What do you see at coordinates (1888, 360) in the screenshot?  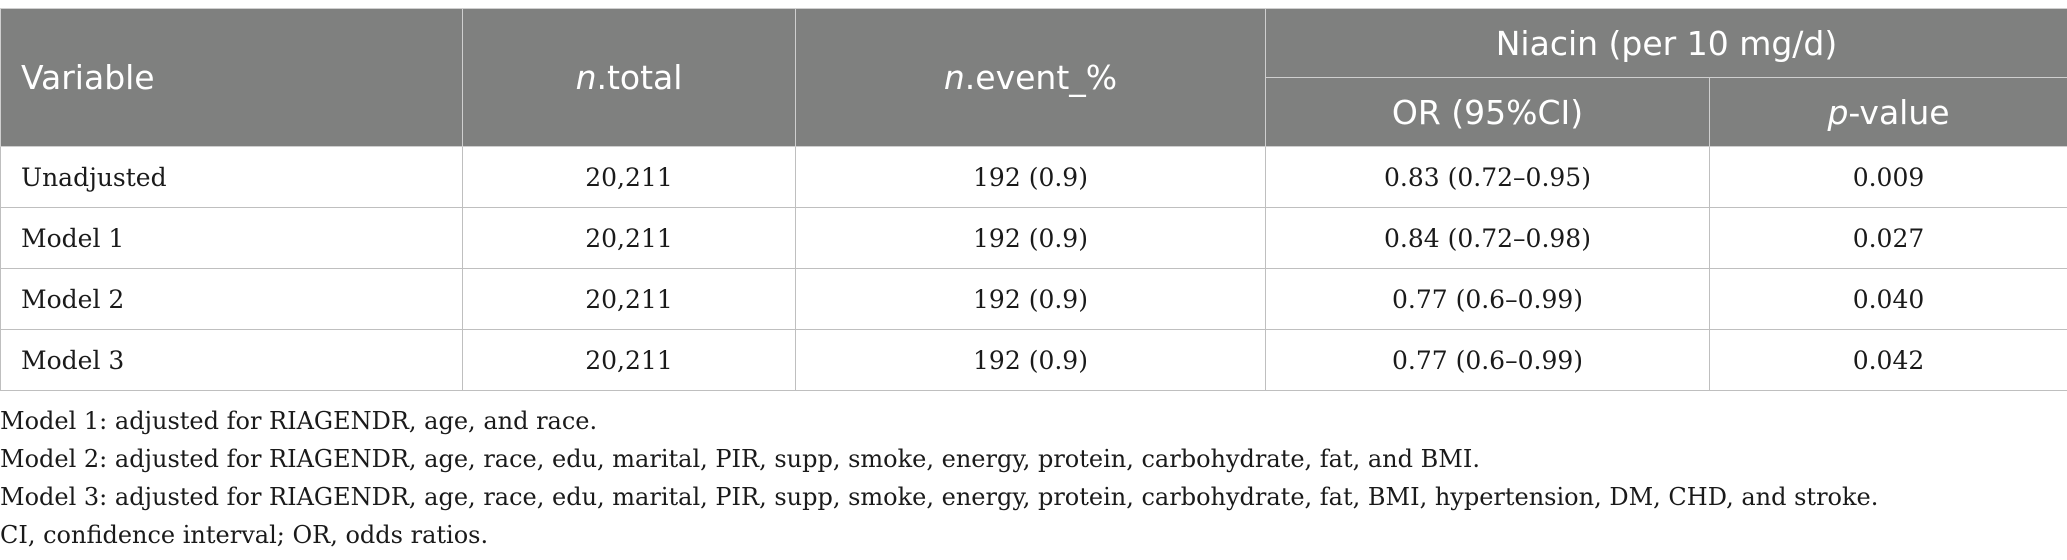 I see `cell-p-value: 0.042` at bounding box center [1888, 360].